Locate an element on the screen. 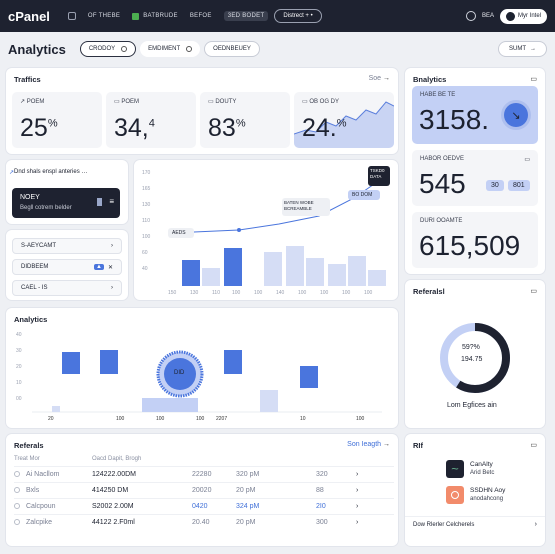 Image resolution: width=555 pixels, height=554 pixels. analytics-tile-2: HABOR OEDVE 545 30 801 ▭ is located at coordinates (475, 178).